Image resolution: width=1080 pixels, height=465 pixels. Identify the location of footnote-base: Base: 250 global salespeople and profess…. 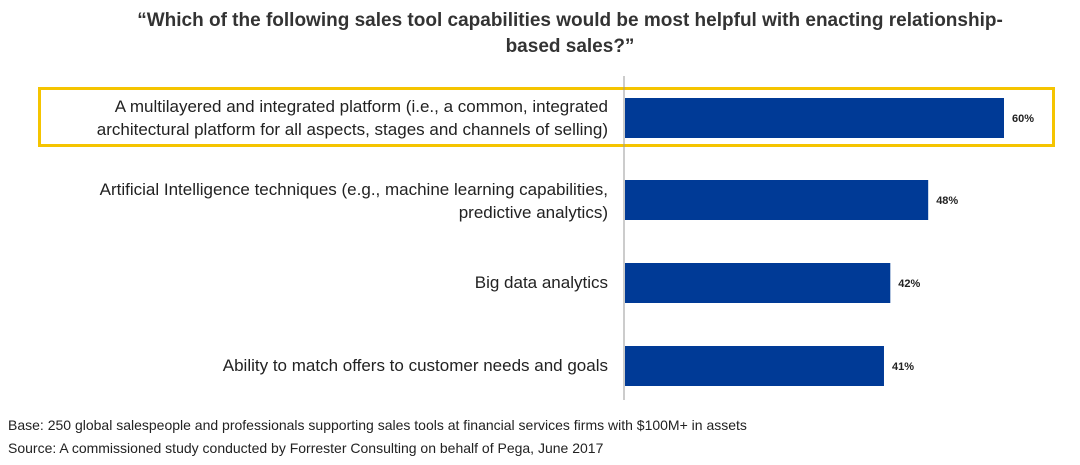
(377, 425).